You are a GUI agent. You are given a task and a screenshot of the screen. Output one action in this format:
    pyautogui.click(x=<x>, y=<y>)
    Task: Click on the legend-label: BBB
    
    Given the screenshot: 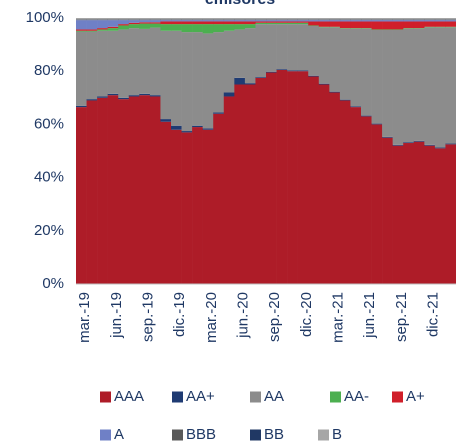 What is the action you would take?
    pyautogui.click(x=201, y=434)
    